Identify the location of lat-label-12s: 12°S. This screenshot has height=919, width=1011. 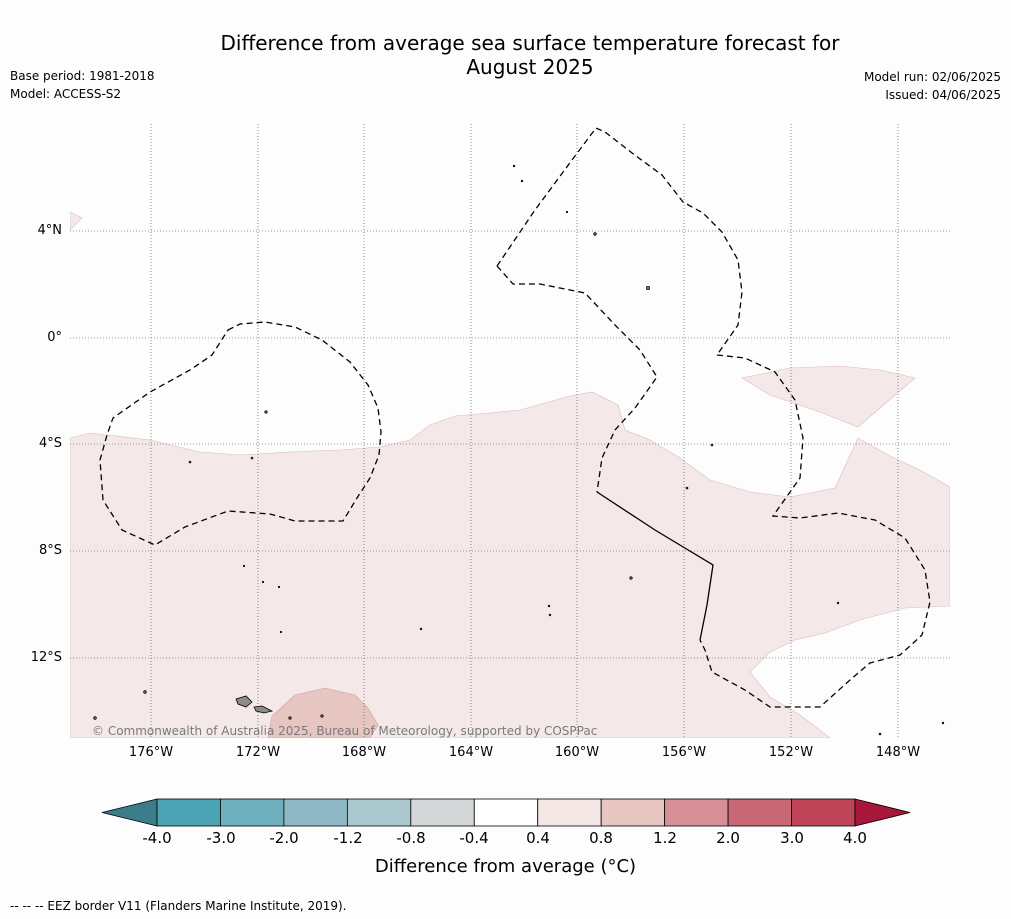
(46, 657).